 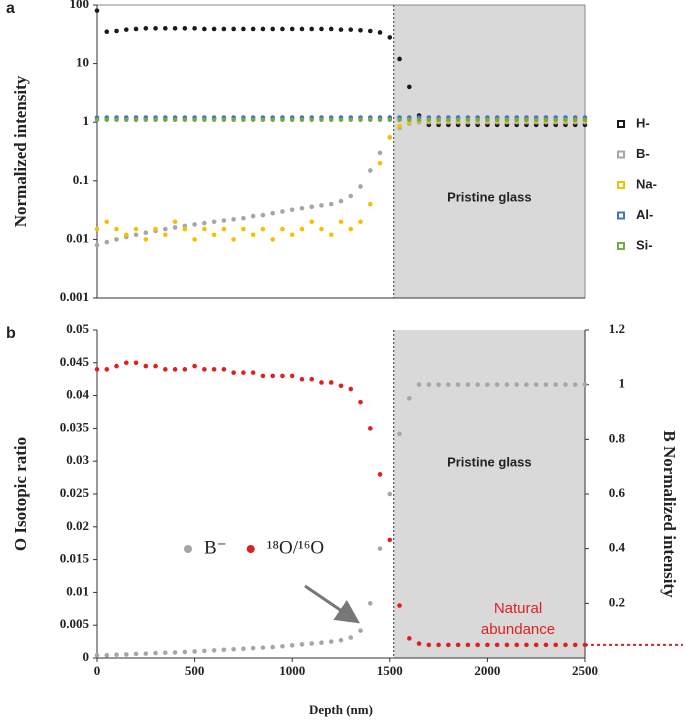 What do you see at coordinates (617, 547) in the screenshot?
I see `y2-tick-label: 0.4` at bounding box center [617, 547].